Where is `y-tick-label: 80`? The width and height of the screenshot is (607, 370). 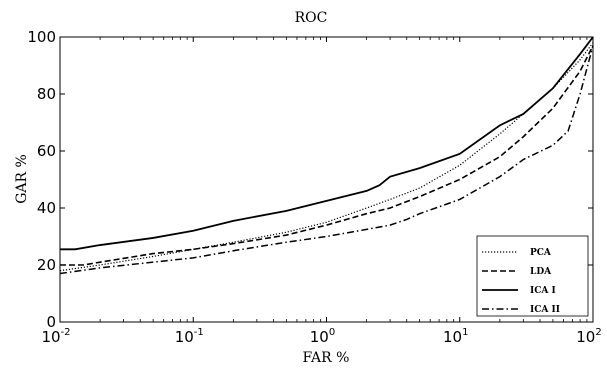
y-tick-label: 80 is located at coordinates (46, 94).